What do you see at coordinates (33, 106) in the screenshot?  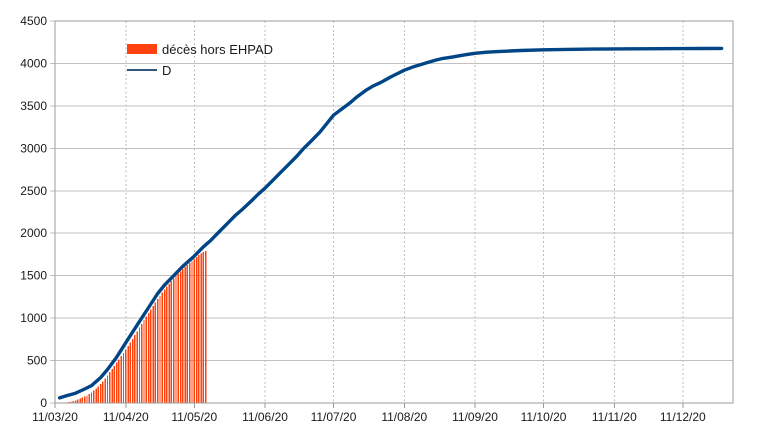 I see `y-tick-label: 3500` at bounding box center [33, 106].